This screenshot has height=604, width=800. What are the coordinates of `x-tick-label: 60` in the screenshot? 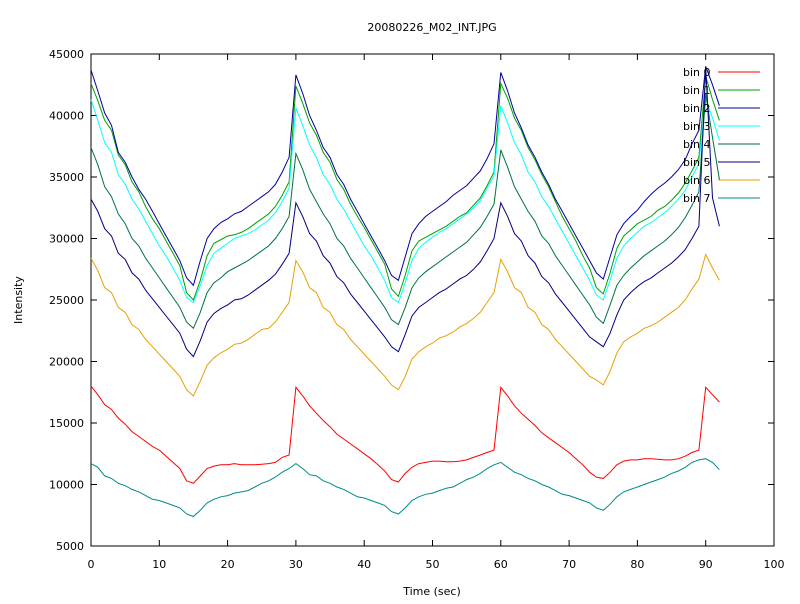 It's located at (501, 564).